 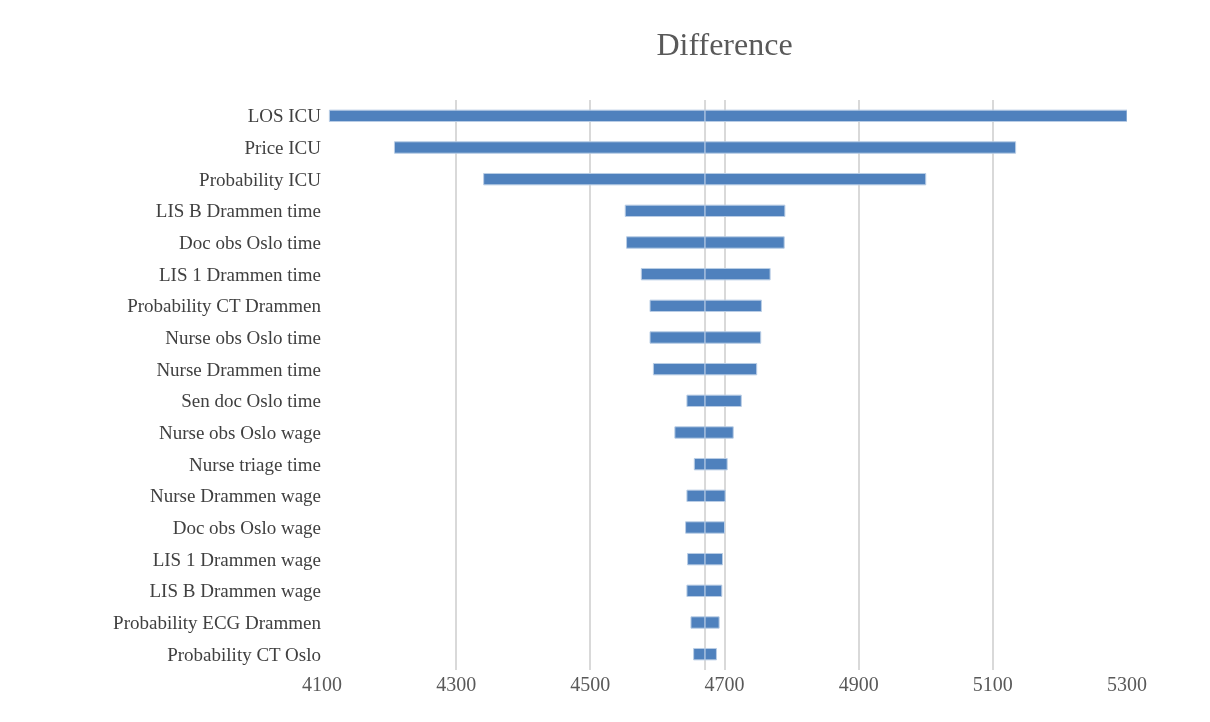 I want to click on chart-title: Difference, so click(x=724, y=43).